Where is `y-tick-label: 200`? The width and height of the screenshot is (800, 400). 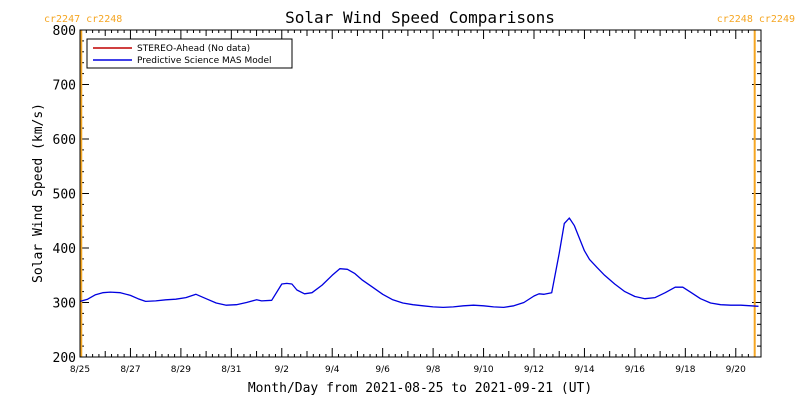
y-tick-label: 200 is located at coordinates (64, 358).